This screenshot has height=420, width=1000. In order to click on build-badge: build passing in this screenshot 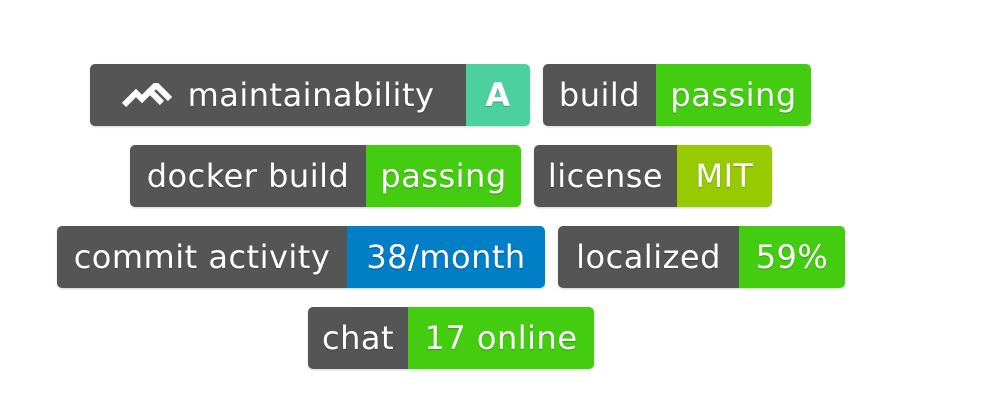, I will do `click(677, 95)`.